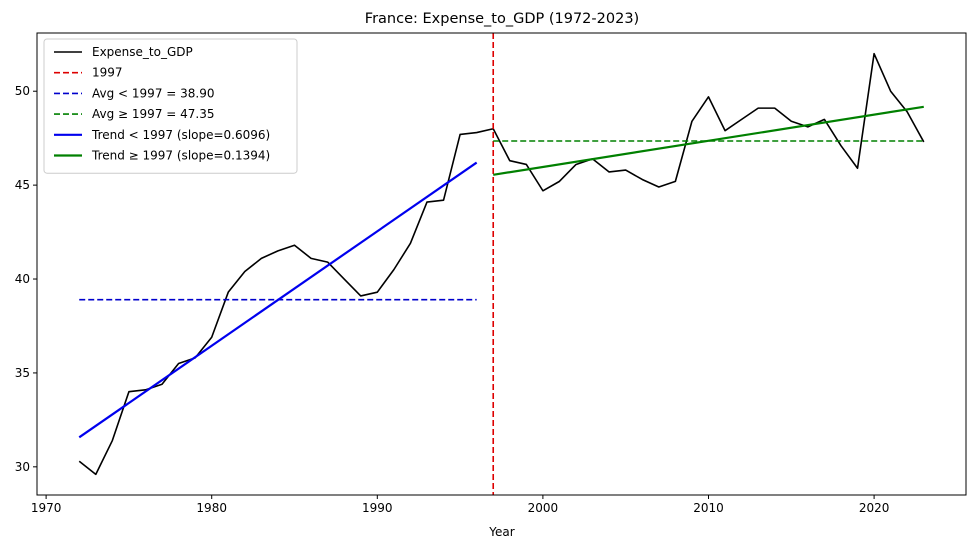  Describe the element at coordinates (22, 467) in the screenshot. I see `y-tick-label: 30` at that location.